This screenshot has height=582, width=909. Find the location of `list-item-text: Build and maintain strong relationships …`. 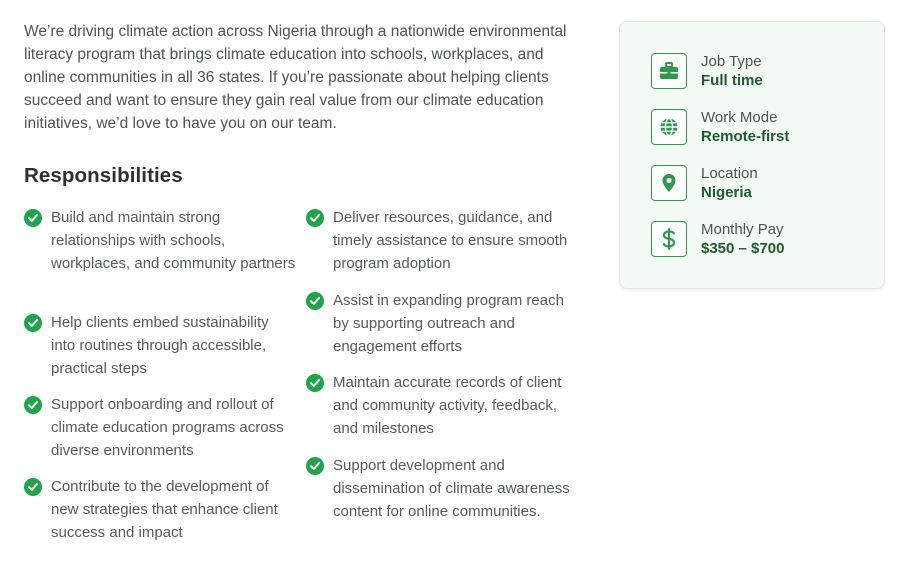

list-item-text: Build and maintain strong relationships … is located at coordinates (173, 240).